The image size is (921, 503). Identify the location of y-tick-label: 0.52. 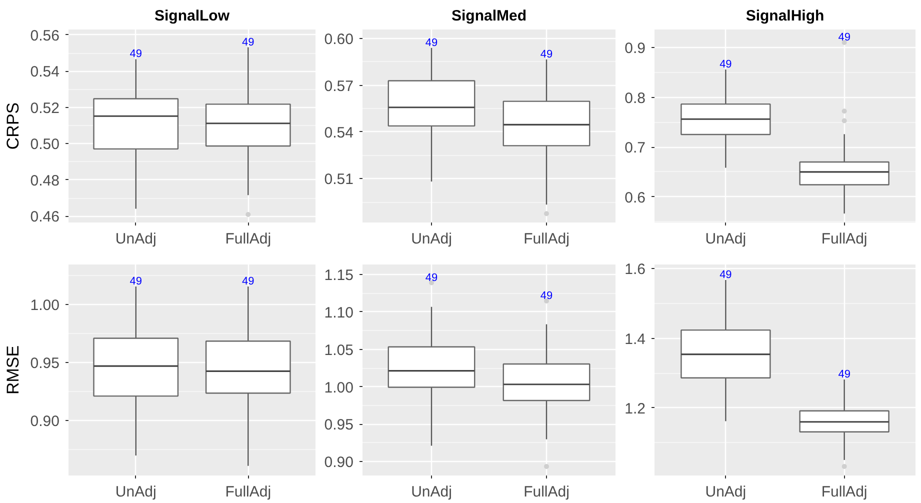
(45, 108).